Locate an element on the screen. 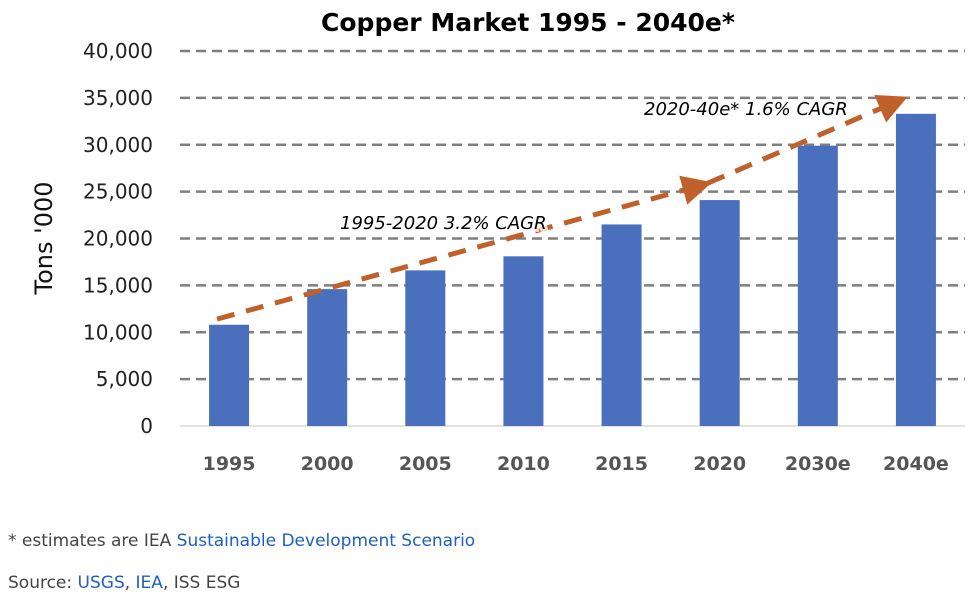 The width and height of the screenshot is (975, 599). y-tick-label: 20,000 is located at coordinates (118, 239).